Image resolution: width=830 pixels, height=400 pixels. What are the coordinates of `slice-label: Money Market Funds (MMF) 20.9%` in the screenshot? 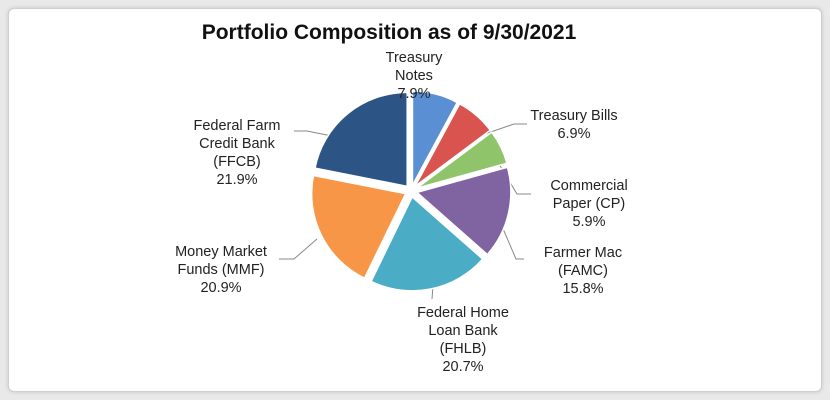 It's located at (221, 270).